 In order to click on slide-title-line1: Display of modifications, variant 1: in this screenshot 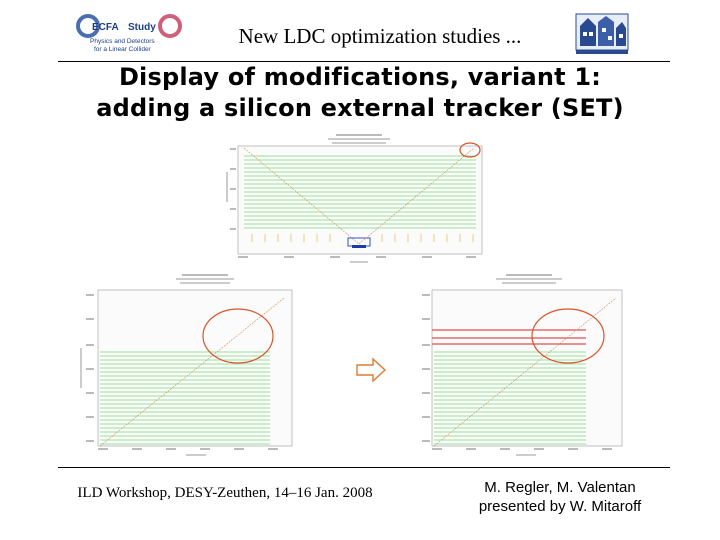, I will do `click(360, 77)`.